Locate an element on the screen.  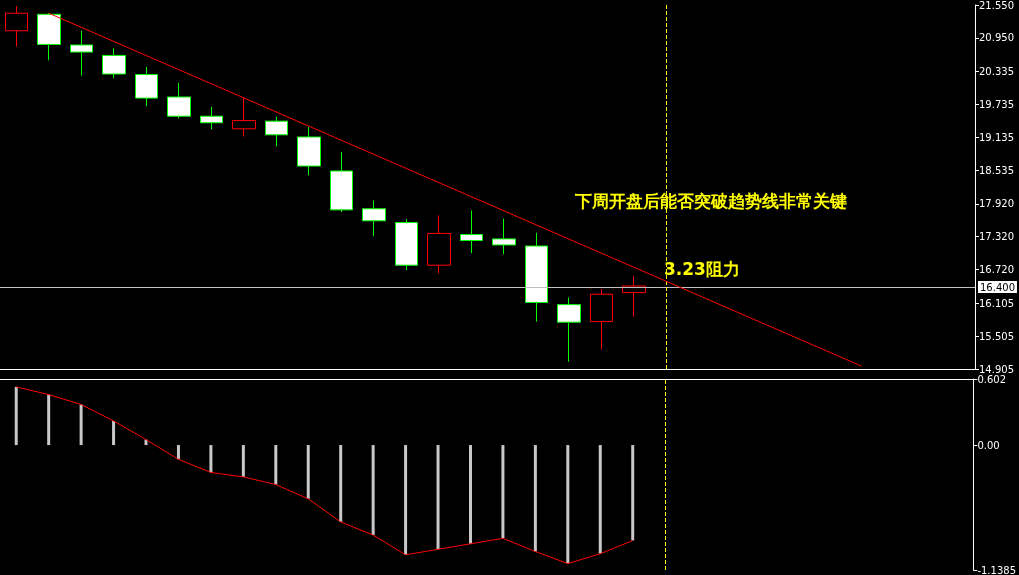
y-tick-label: -1.1385 is located at coordinates (997, 569).